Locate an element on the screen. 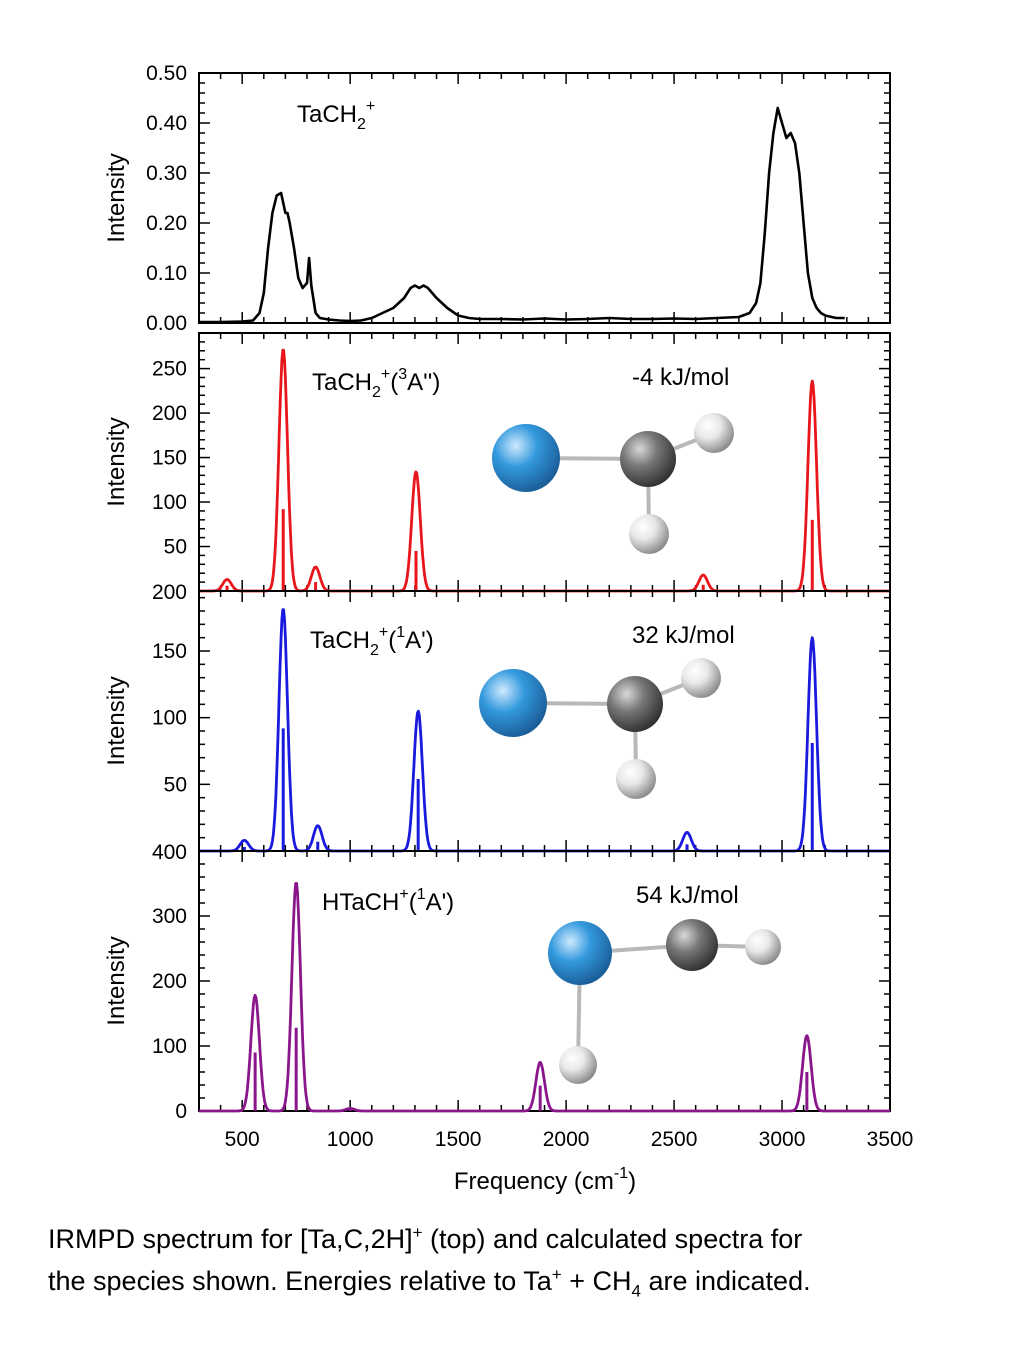 This screenshot has height=1365, width=1024. species-label: TaCH2+(3A'') is located at coordinates (376, 383).